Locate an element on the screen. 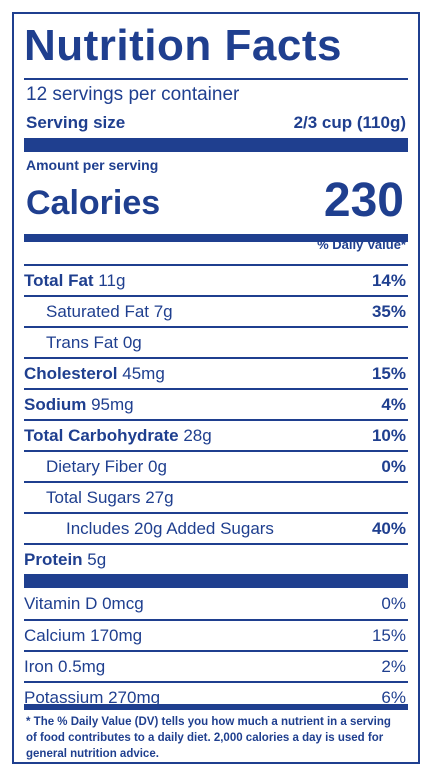 The image size is (440, 778). vitamin-dv: 15% is located at coordinates (388, 635).